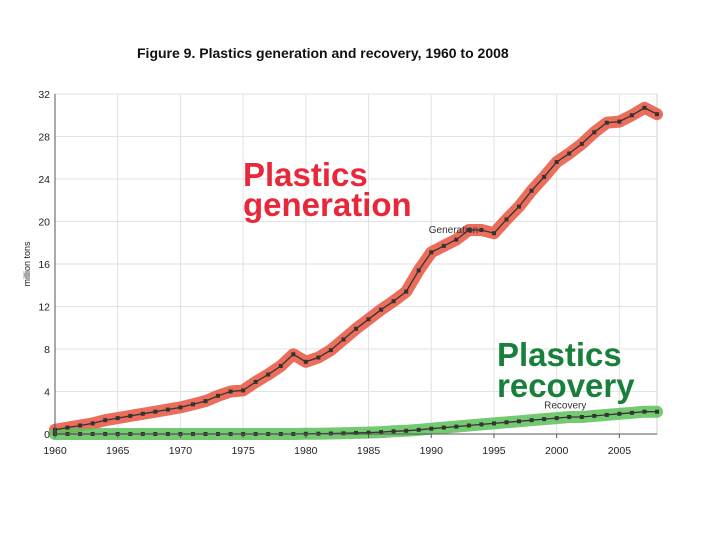  What do you see at coordinates (566, 385) in the screenshot?
I see `callout-line: recovery` at bounding box center [566, 385].